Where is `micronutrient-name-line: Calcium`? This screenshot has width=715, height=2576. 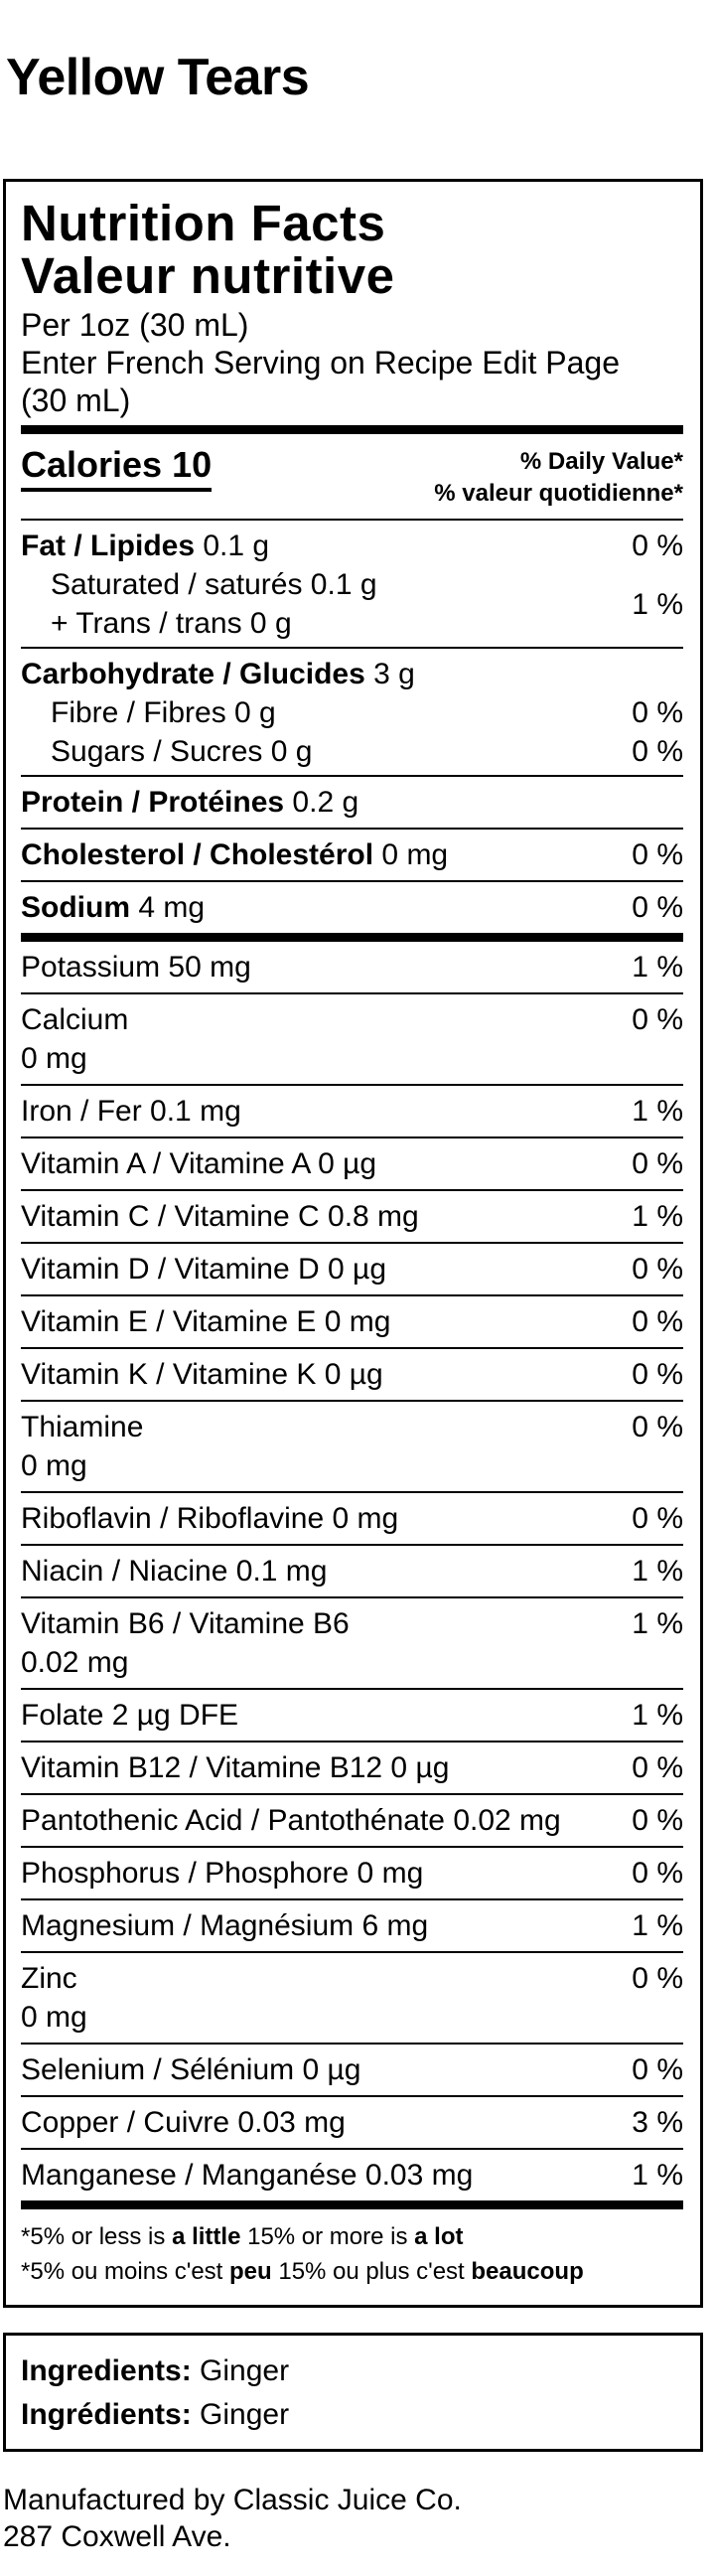
micronutrient-name-line: Calcium is located at coordinates (75, 1020).